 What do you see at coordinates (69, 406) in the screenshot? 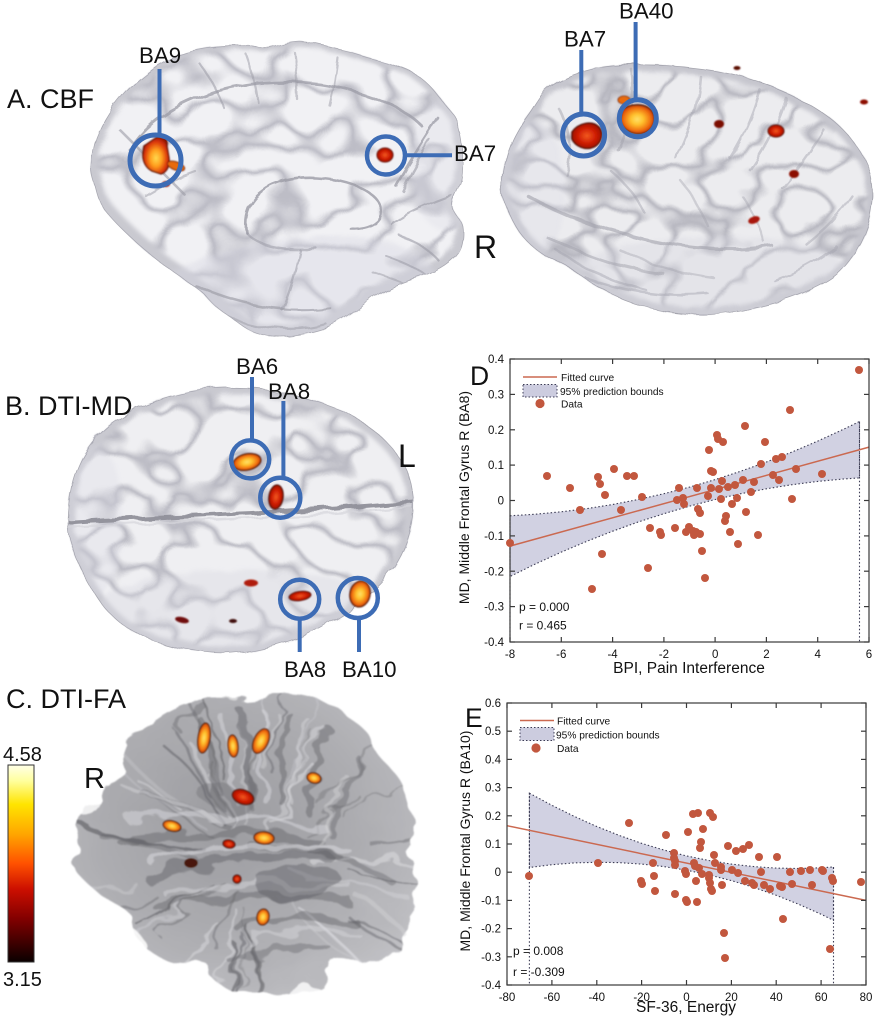
I see `svg-text: B. DTI-MD` at bounding box center [69, 406].